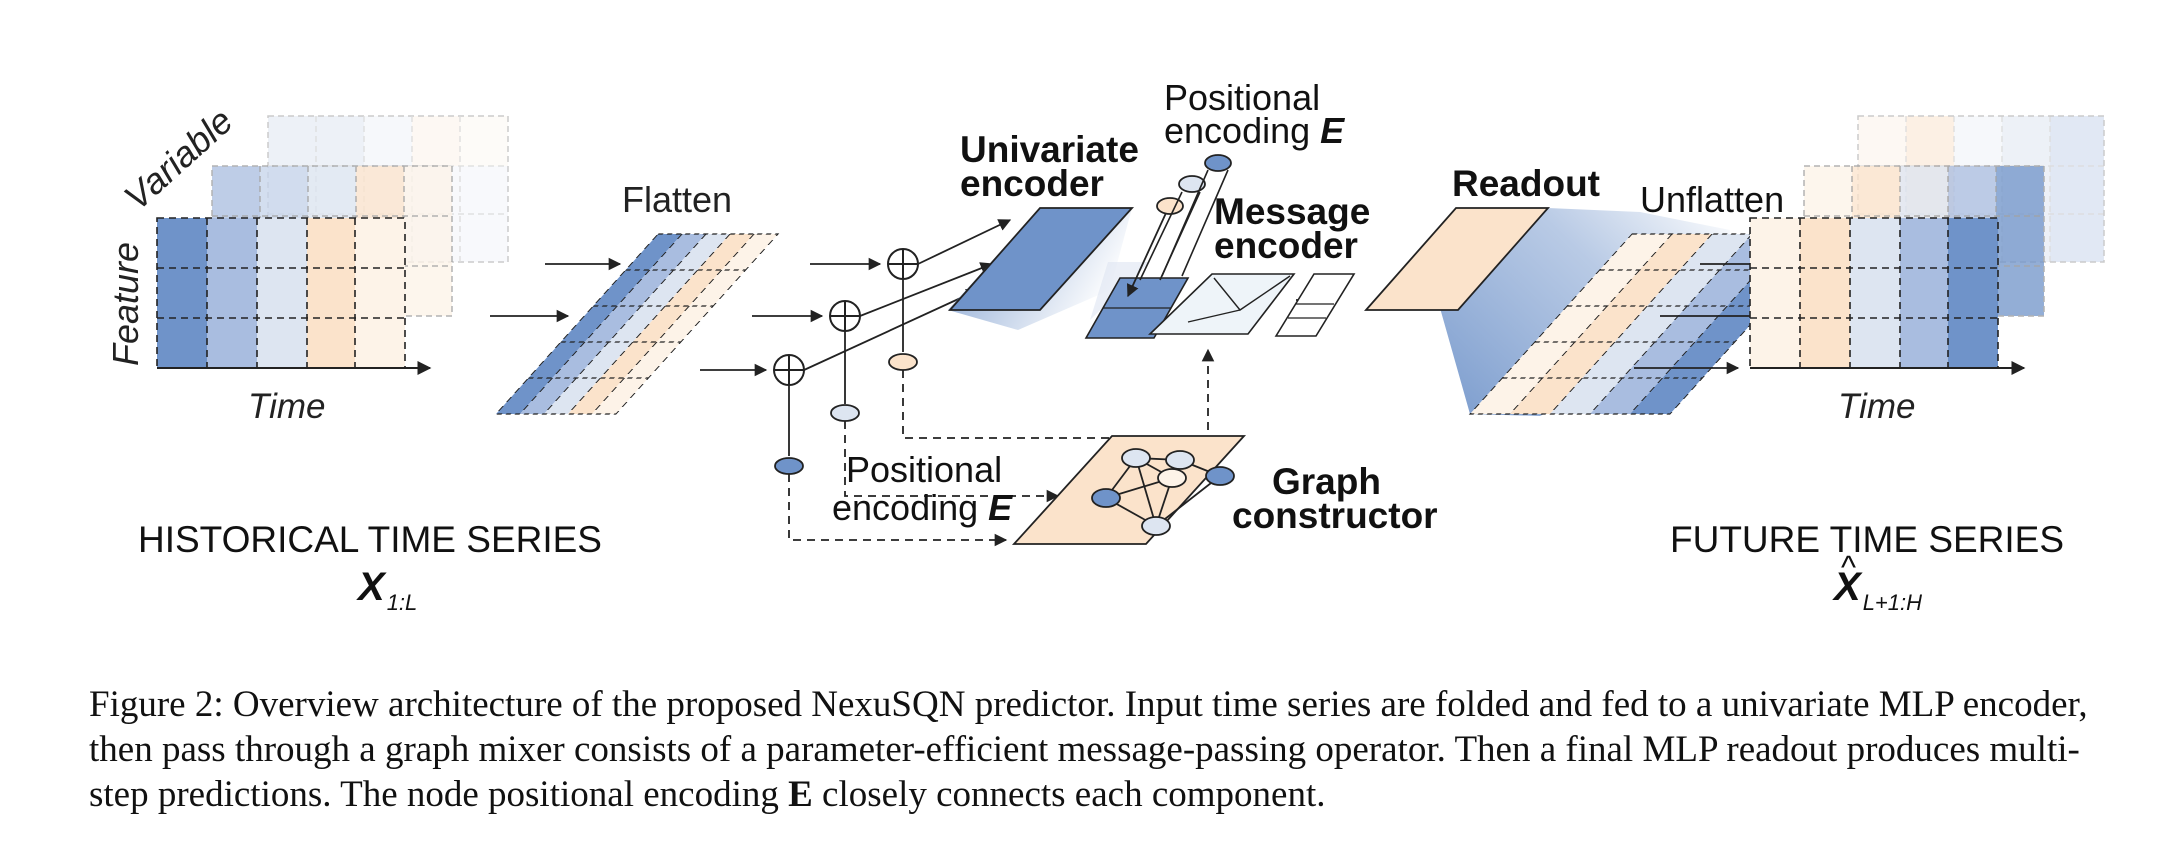 The height and width of the screenshot is (856, 2171). What do you see at coordinates (556, 290) in the screenshot?
I see `input-to-flatten-arrows` at bounding box center [556, 290].